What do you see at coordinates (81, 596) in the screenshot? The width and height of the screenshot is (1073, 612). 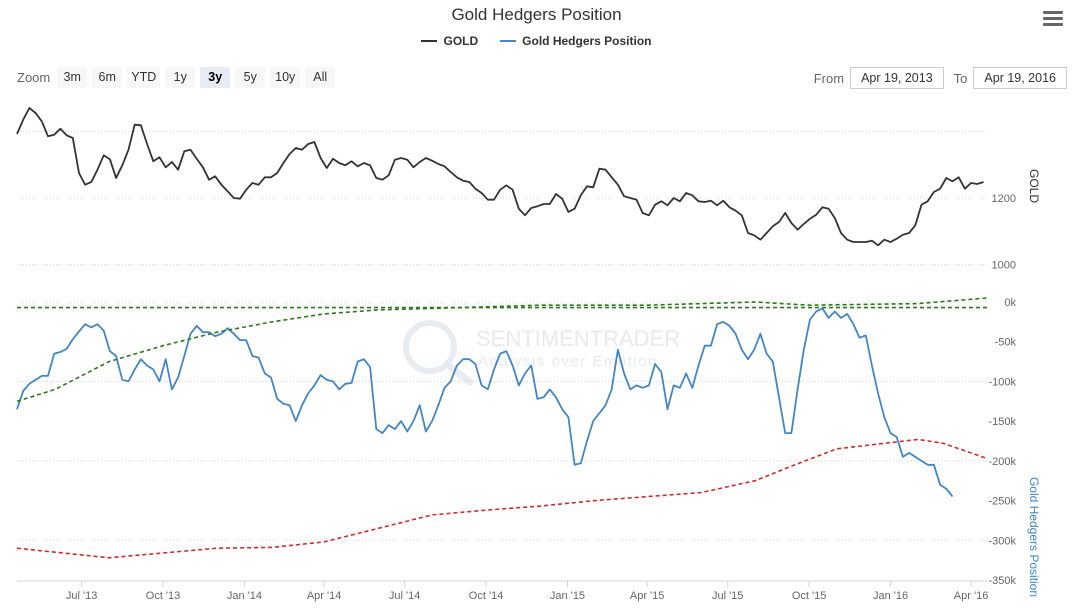 I see `x-tick-label: Jul '13` at bounding box center [81, 596].